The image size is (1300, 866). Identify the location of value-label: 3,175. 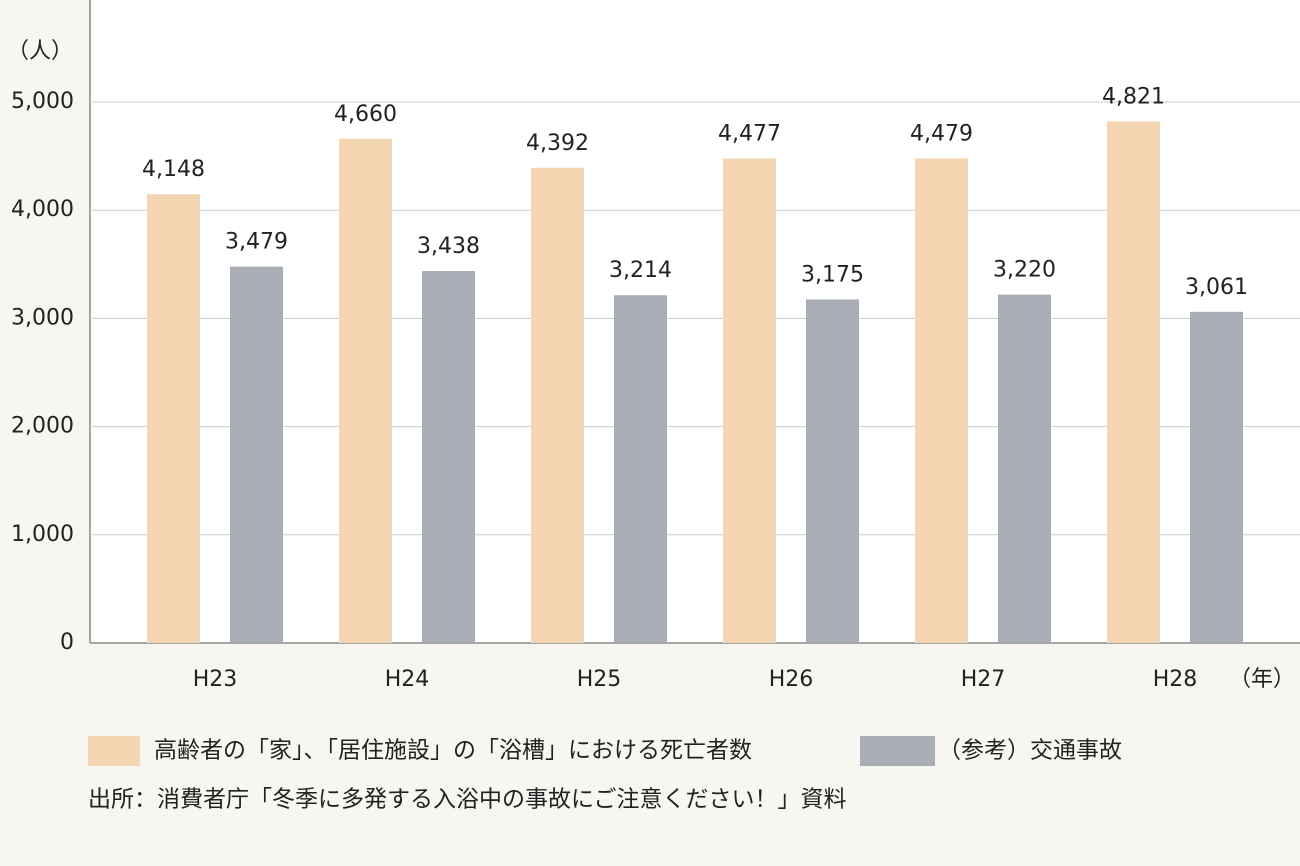
(832, 274).